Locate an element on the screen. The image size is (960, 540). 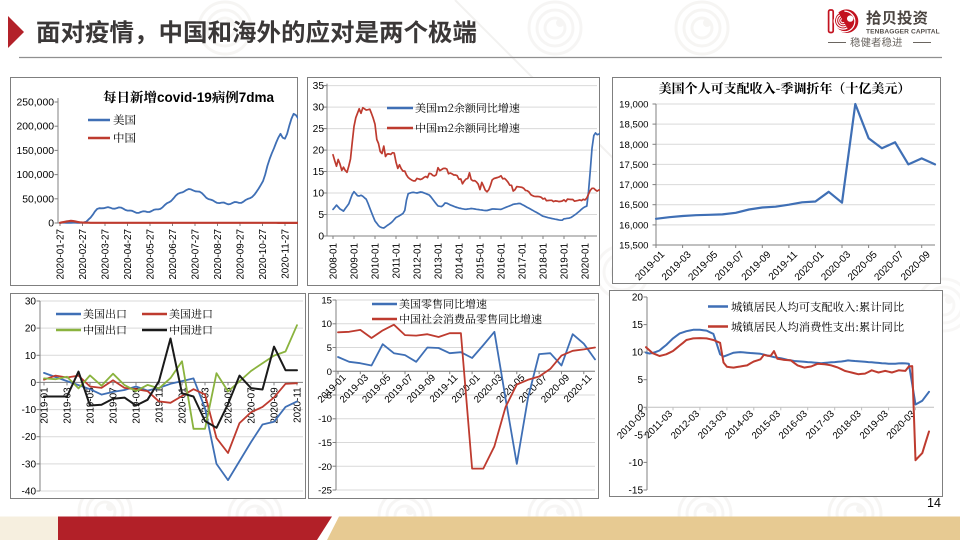
svg-text: 2020-03 is located at coordinates (206, 405).